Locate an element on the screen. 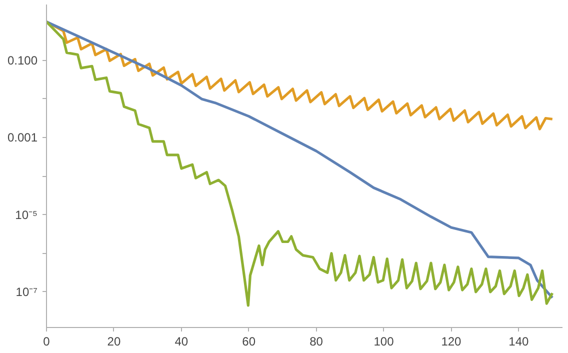 The width and height of the screenshot is (568, 353). x-tick-label: 60 is located at coordinates (249, 341).